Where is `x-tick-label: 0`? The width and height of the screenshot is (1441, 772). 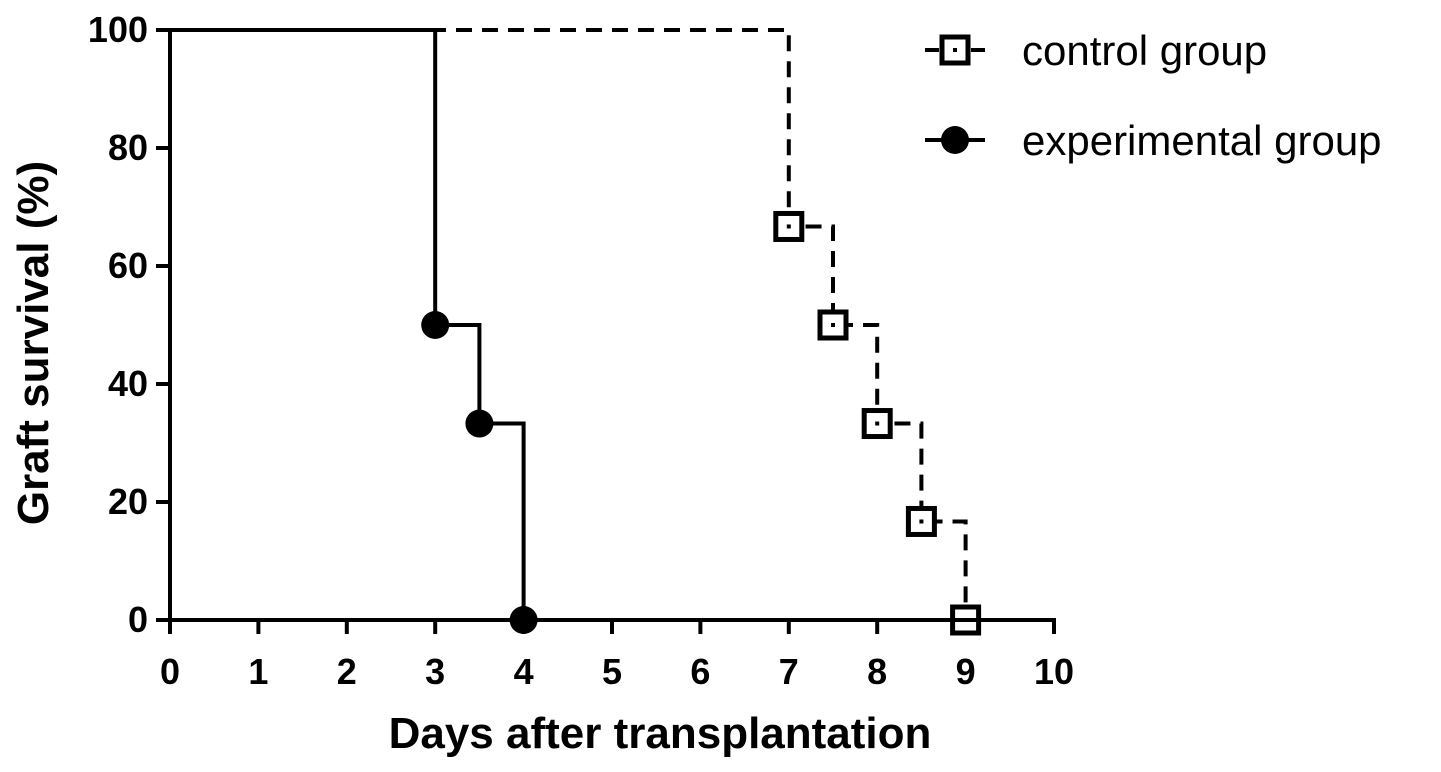
x-tick-label: 0 is located at coordinates (170, 671).